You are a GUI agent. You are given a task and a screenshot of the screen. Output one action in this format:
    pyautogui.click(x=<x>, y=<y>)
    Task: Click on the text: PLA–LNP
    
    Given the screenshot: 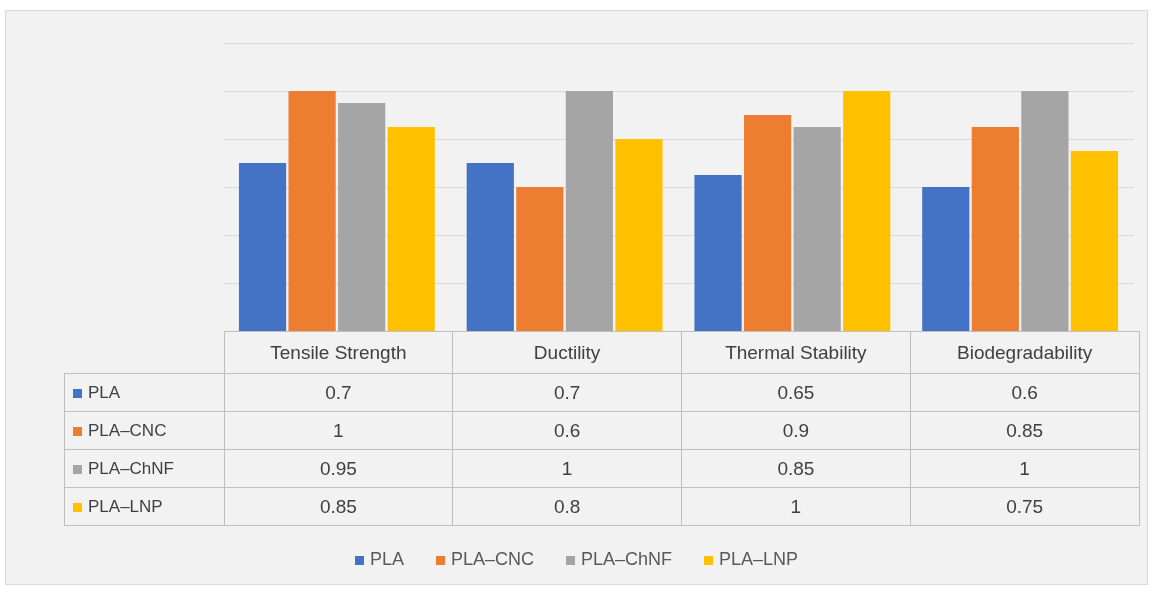 What is the action you would take?
    pyautogui.click(x=125, y=506)
    